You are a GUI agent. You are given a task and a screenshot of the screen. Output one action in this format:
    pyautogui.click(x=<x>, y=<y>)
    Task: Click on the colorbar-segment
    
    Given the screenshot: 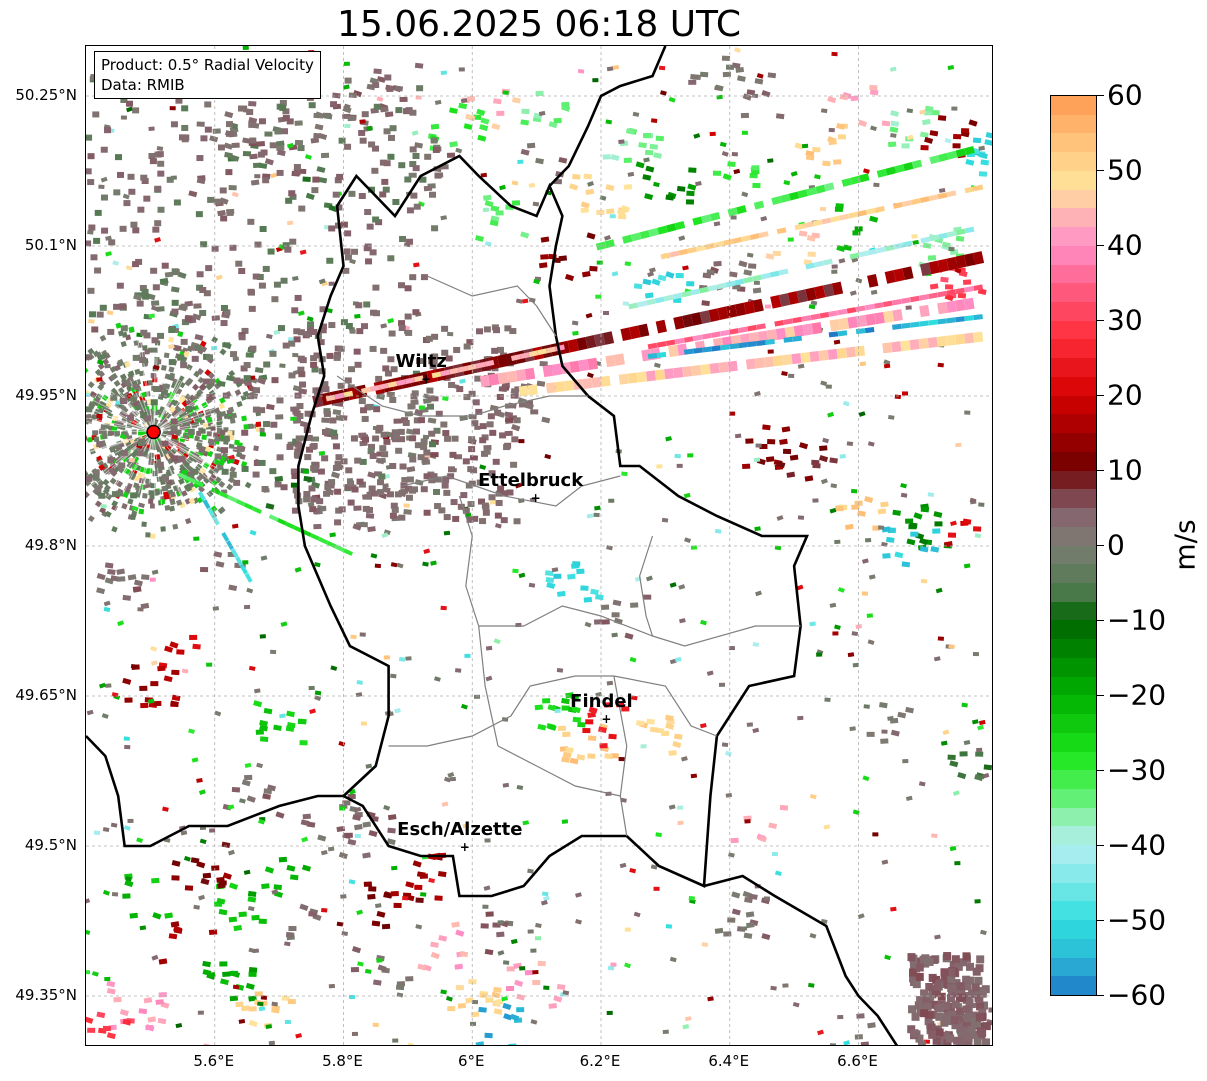 What is the action you would take?
    pyautogui.click(x=1073, y=349)
    